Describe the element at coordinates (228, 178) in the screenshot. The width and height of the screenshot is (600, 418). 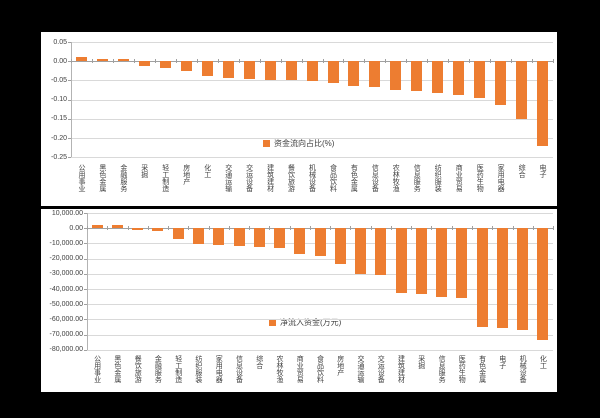
I see `x-axis-category-label: 交通运输` at that location.